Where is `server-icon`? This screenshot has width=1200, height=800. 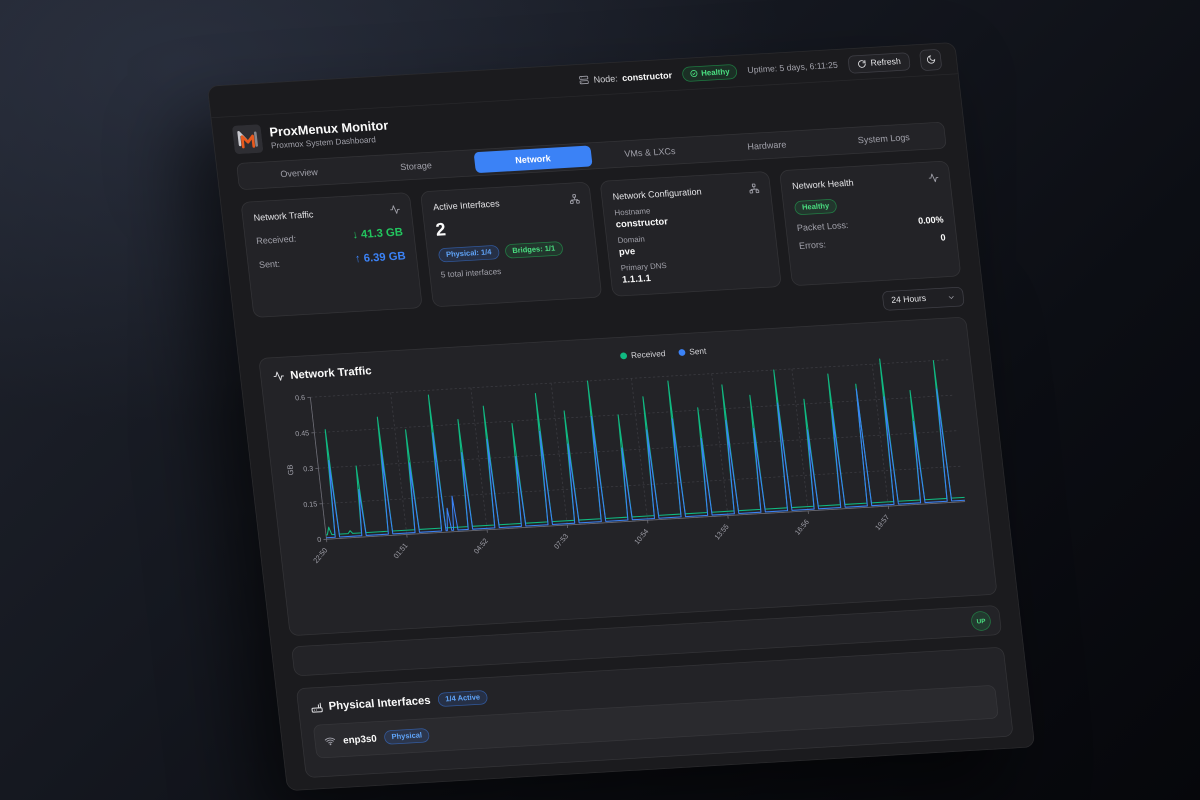
server-icon is located at coordinates (584, 80).